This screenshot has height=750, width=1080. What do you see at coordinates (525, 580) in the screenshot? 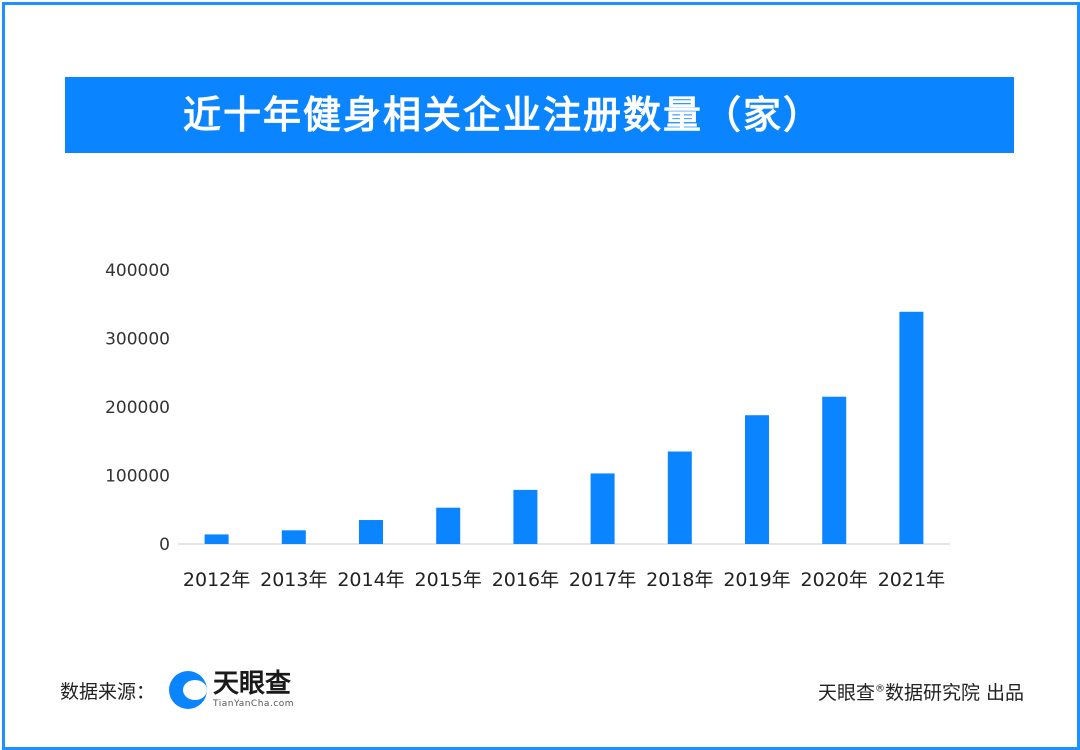
I see `x-tick-label: 2016年` at bounding box center [525, 580].